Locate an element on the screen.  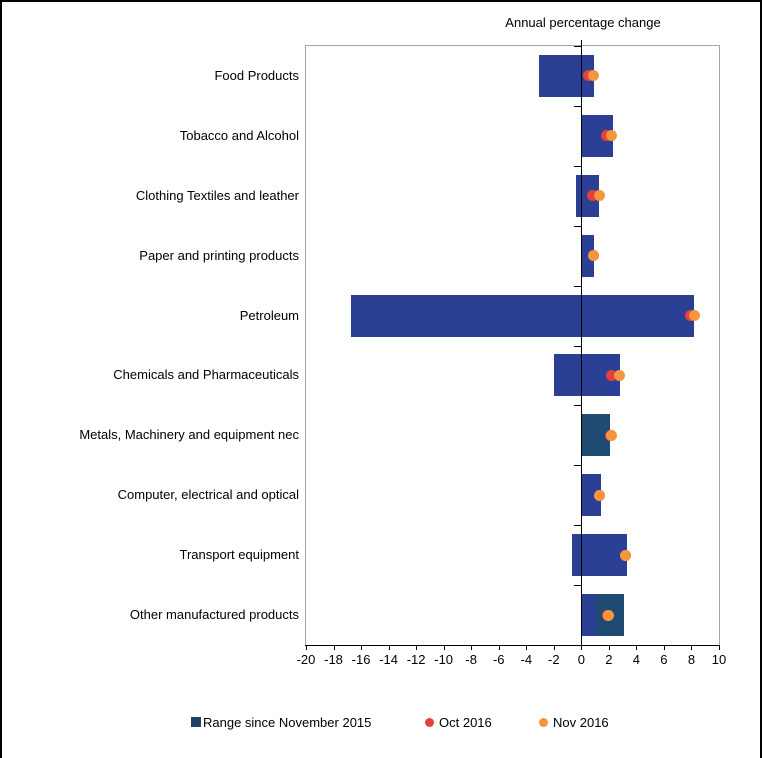
x-tick-label: -8 is located at coordinates (471, 659).